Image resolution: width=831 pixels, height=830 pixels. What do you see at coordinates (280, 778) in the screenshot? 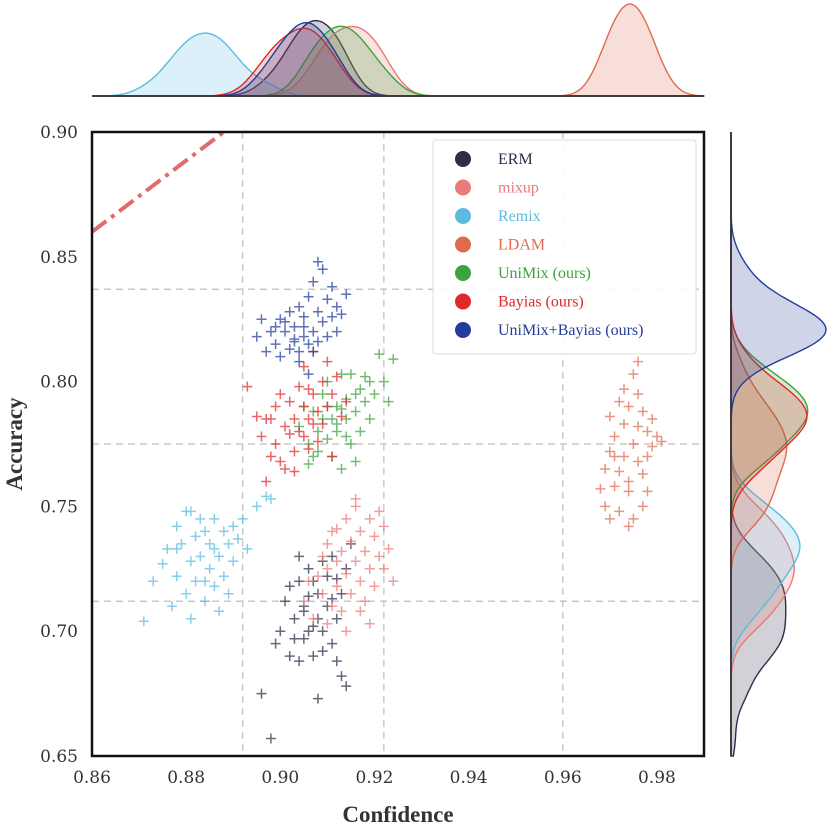
I see `x-tick-label: 0.90` at bounding box center [280, 778].